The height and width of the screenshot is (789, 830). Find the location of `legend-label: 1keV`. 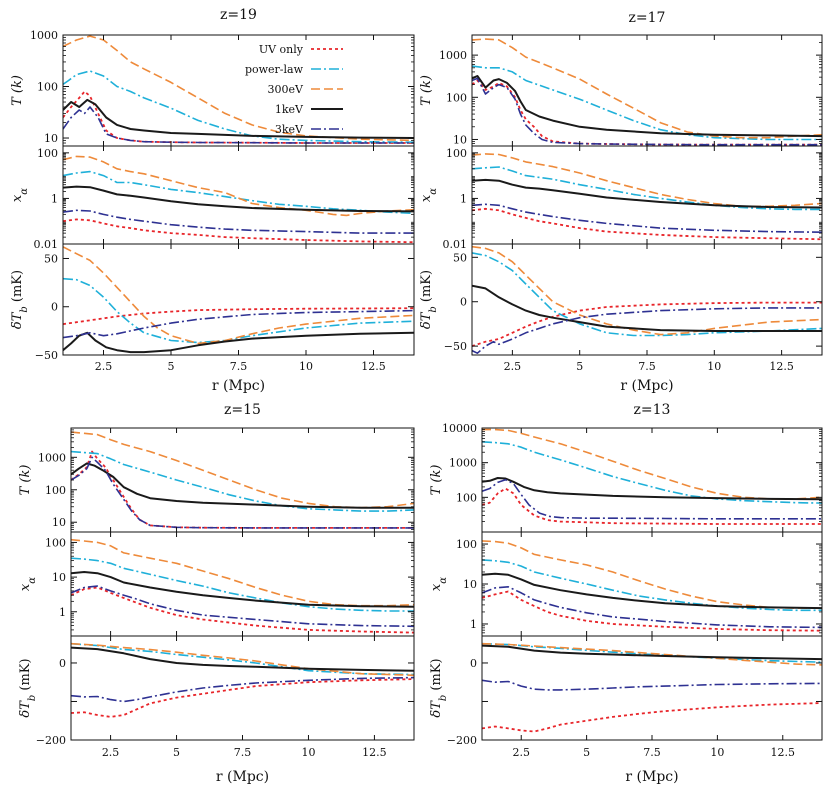

legend-label: 1keV is located at coordinates (289, 109).